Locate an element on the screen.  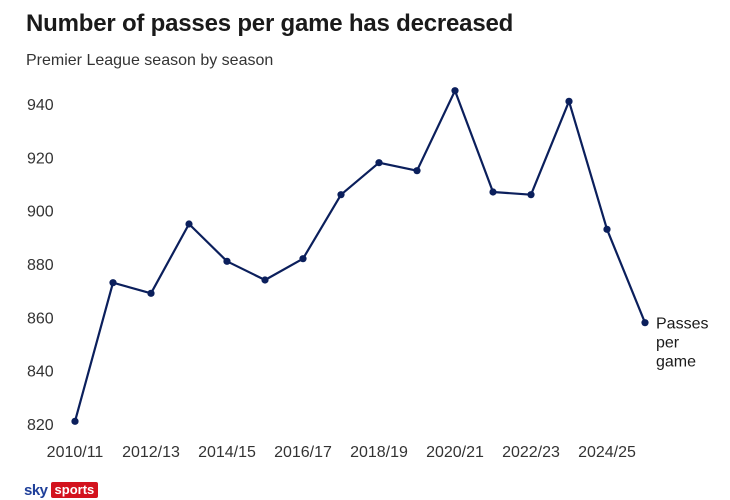
y-tick-label: 880 is located at coordinates (40, 265).